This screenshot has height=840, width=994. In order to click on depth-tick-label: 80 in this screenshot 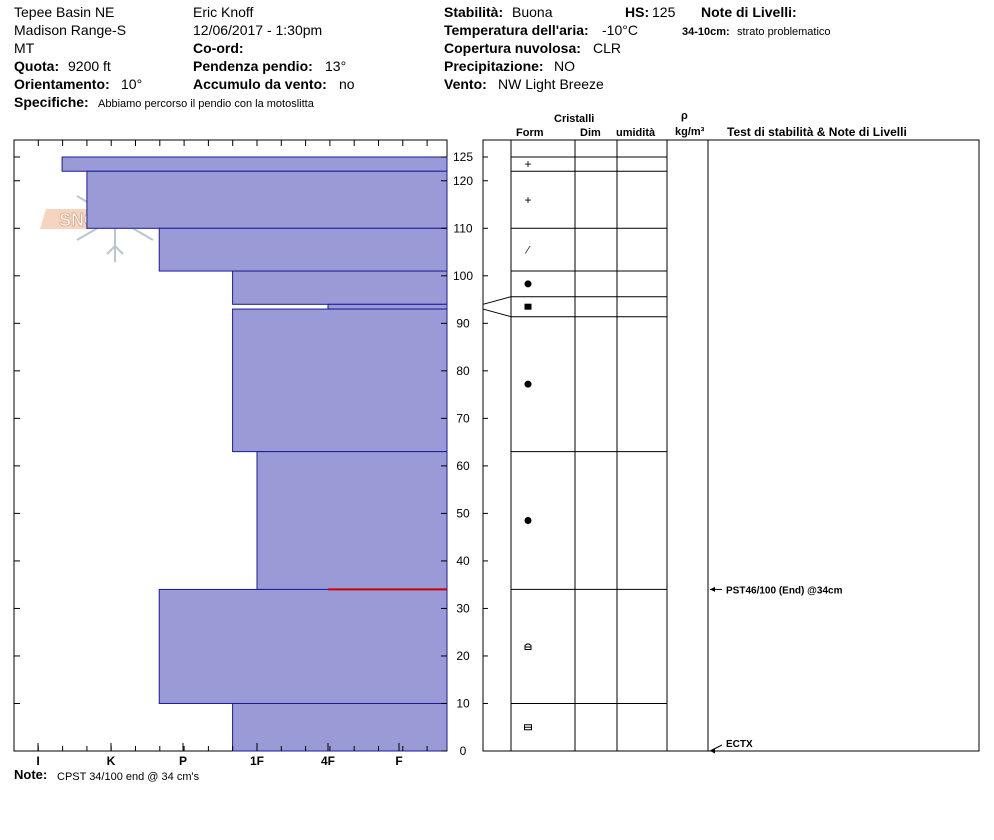, I will do `click(463, 371)`.